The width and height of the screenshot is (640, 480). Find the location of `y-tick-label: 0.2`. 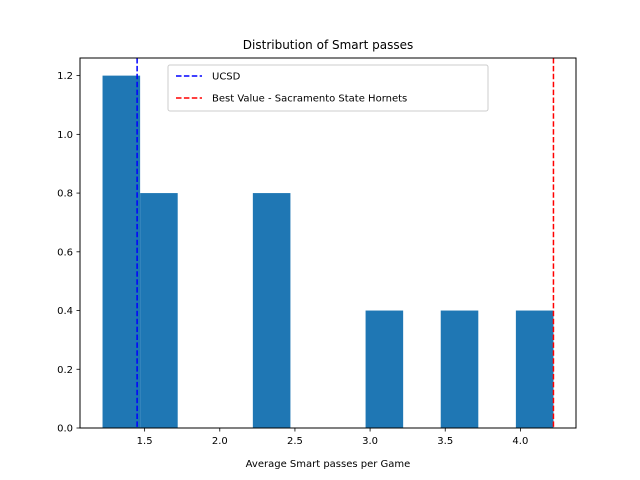

y-tick-label: 0.2 is located at coordinates (65, 370).